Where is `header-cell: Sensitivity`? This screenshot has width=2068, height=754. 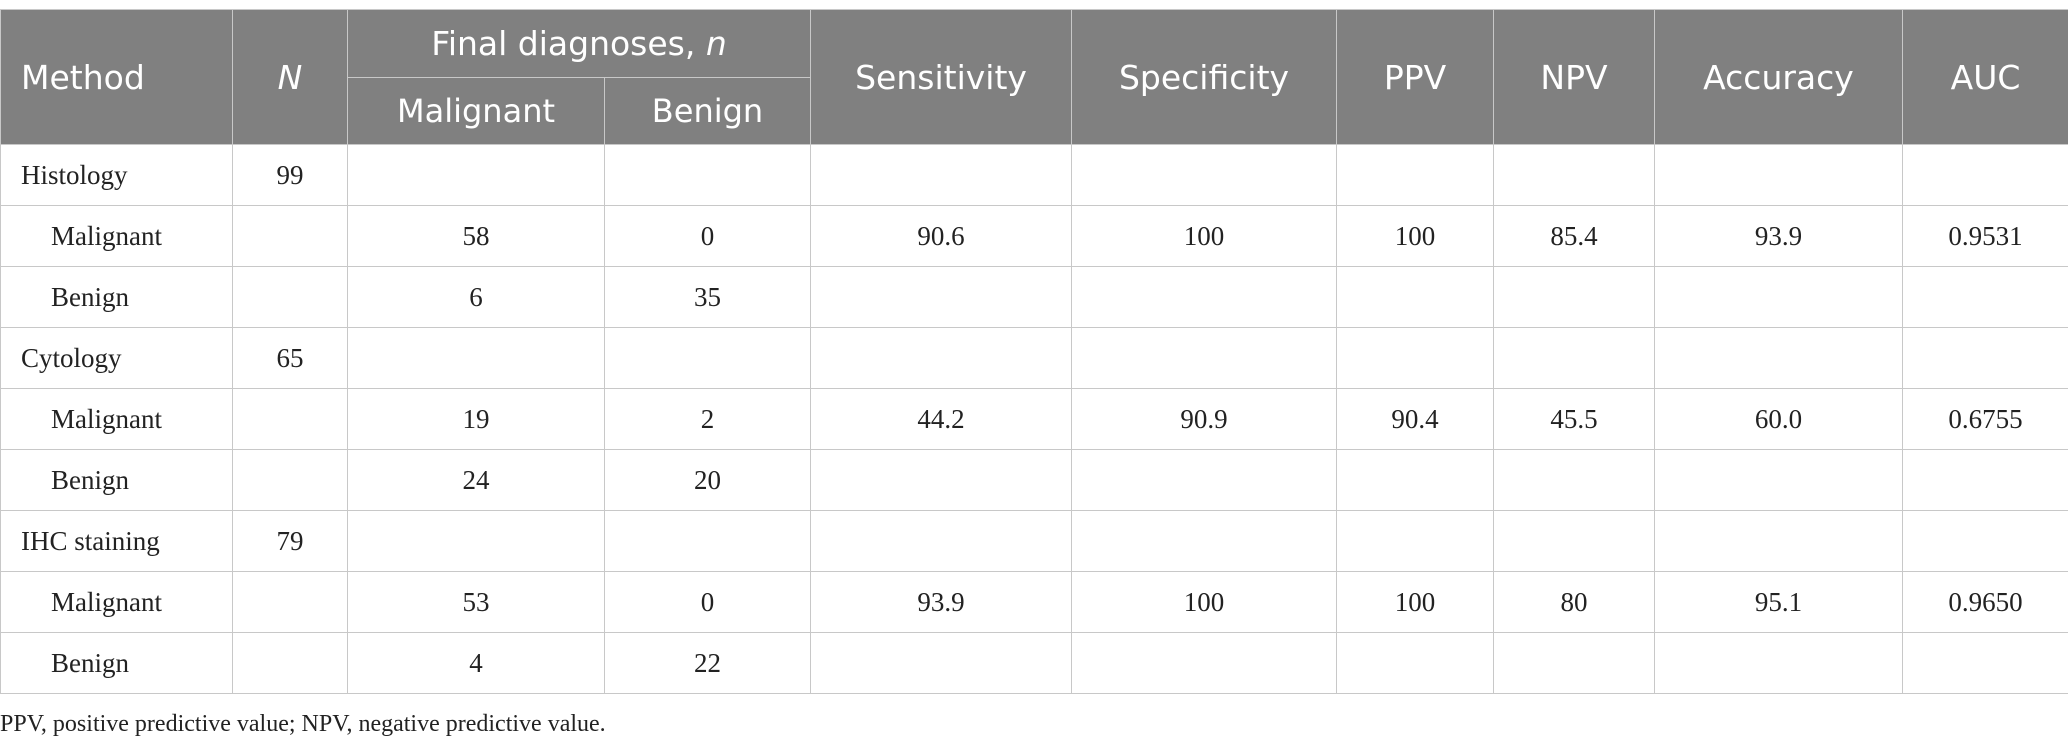
header-cell: Sensitivity is located at coordinates (941, 77).